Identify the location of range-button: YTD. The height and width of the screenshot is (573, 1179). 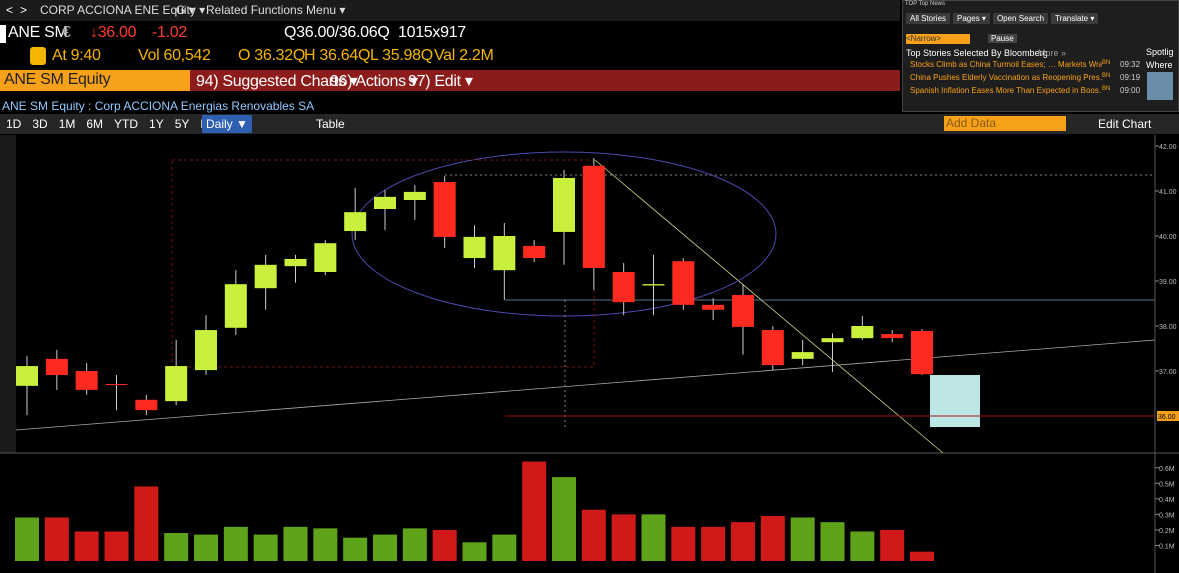
(126, 124).